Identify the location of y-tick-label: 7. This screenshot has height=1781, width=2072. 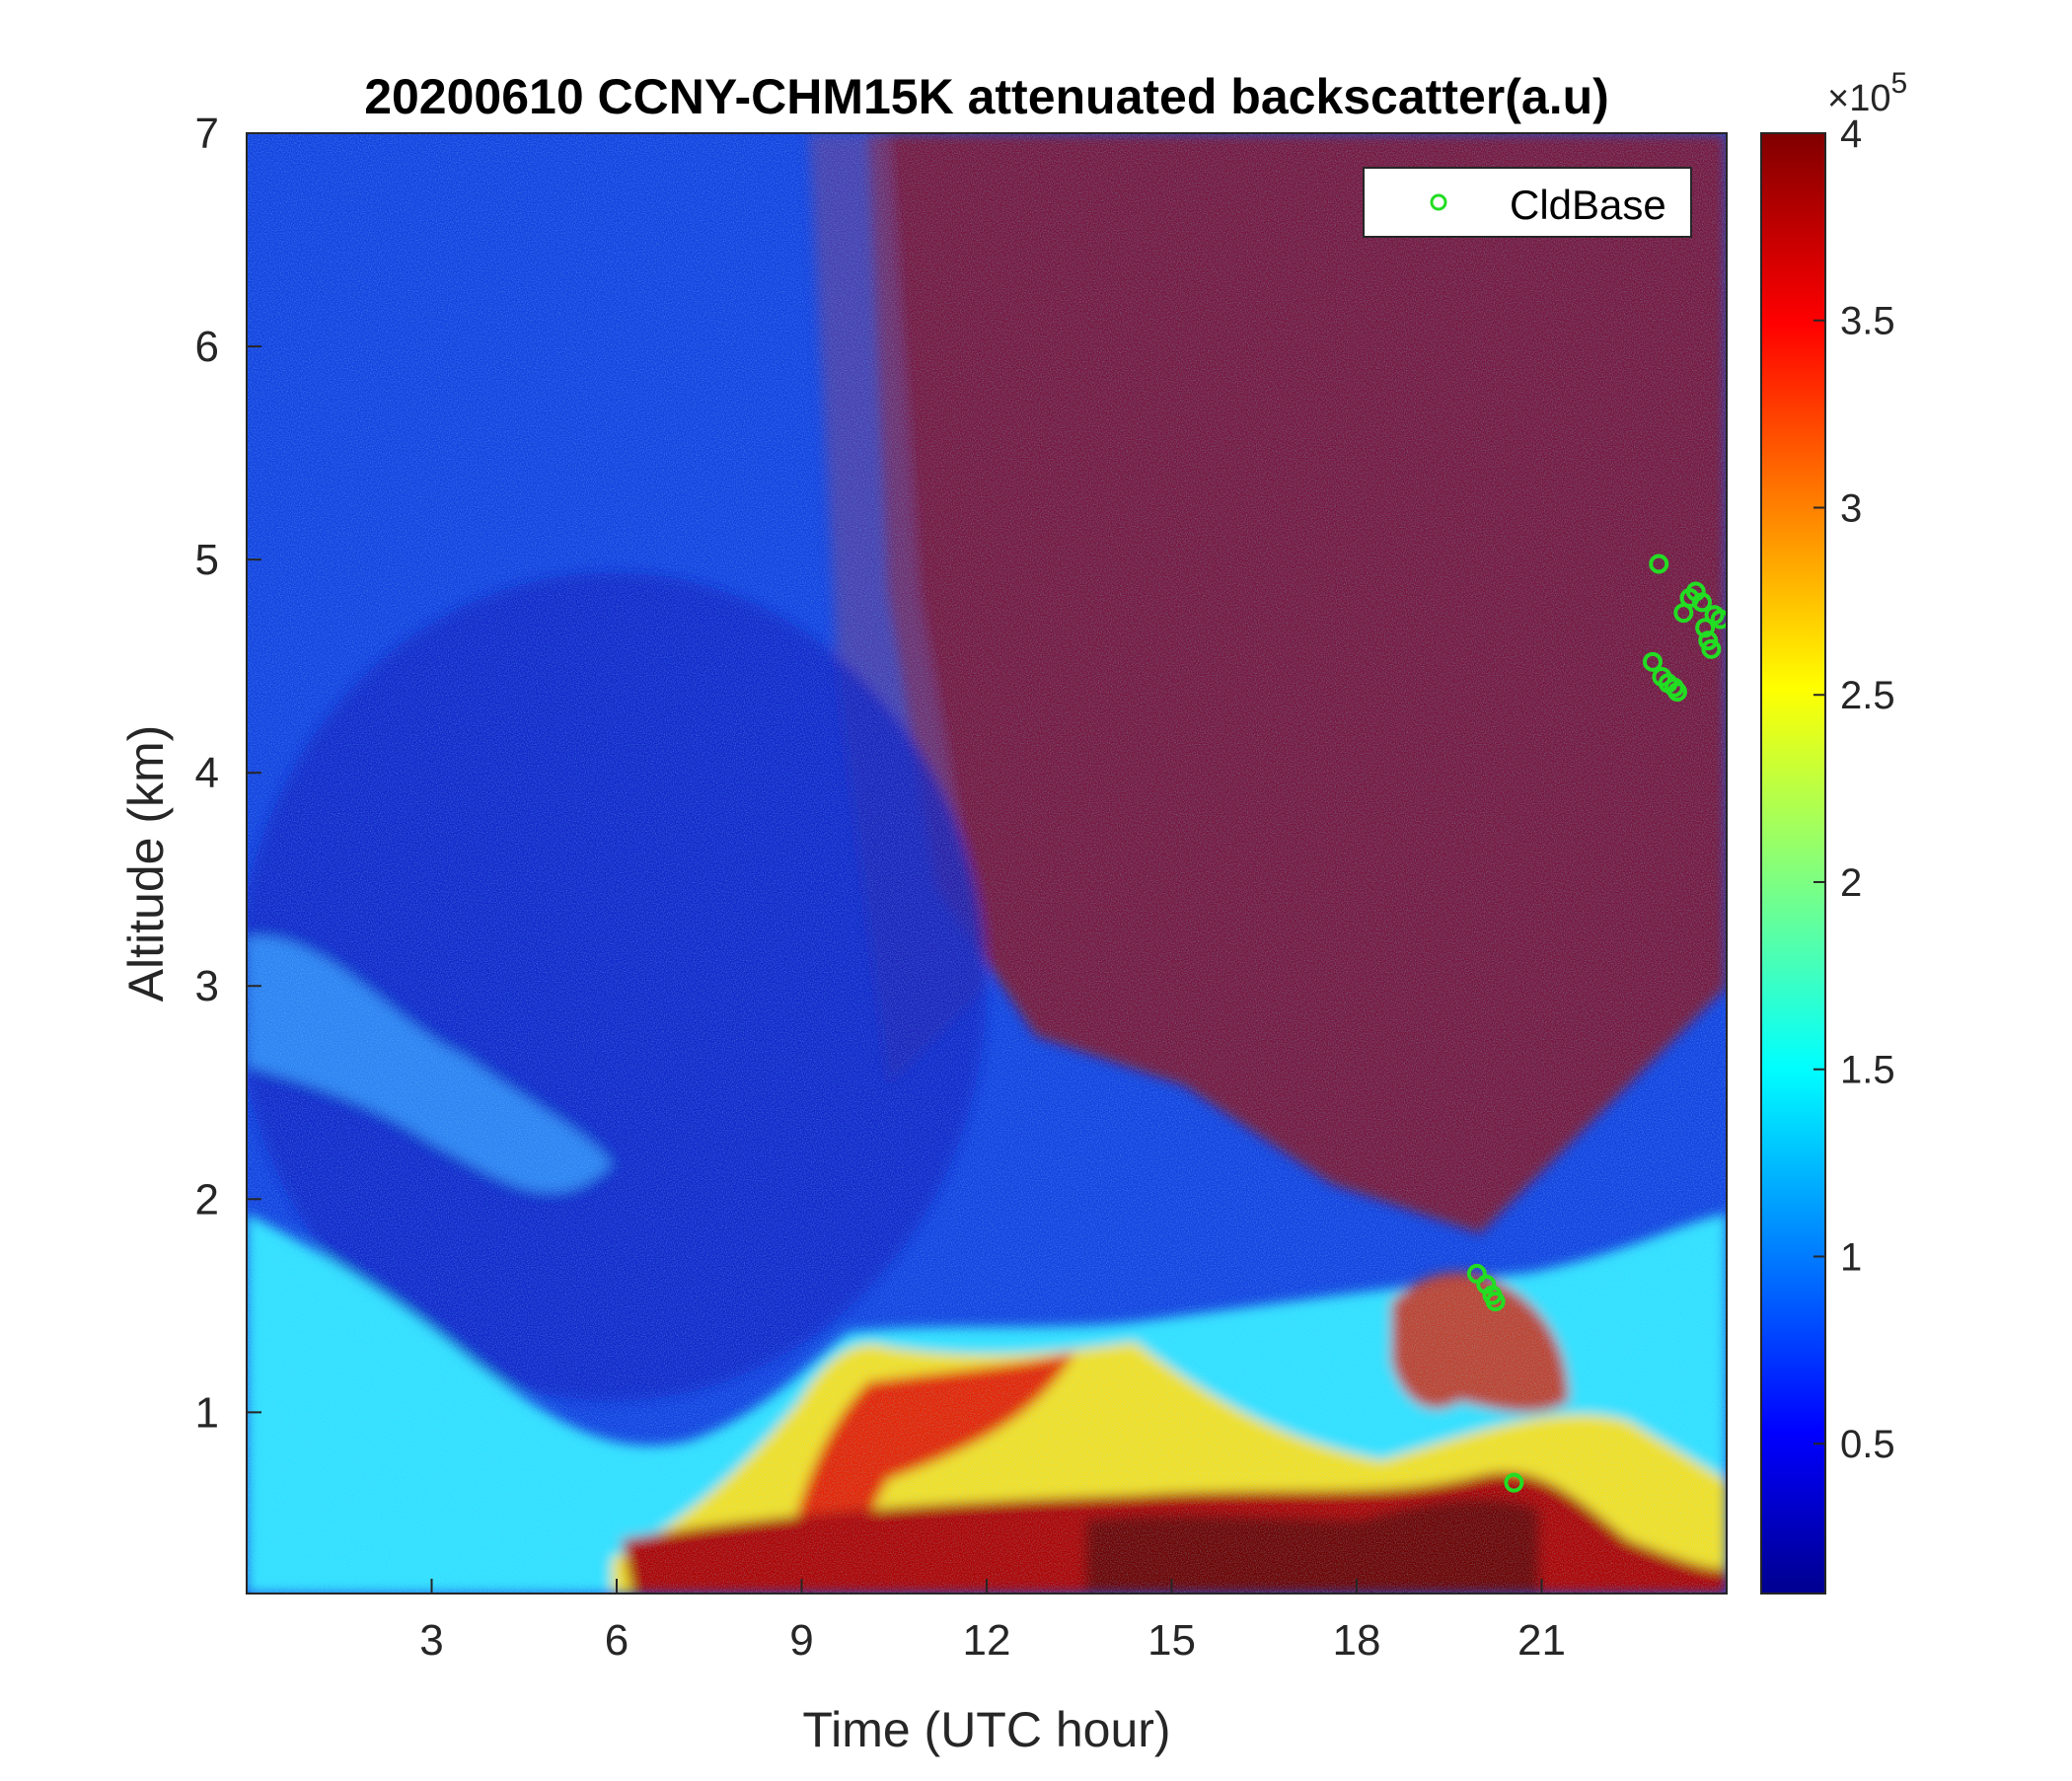
(207, 134).